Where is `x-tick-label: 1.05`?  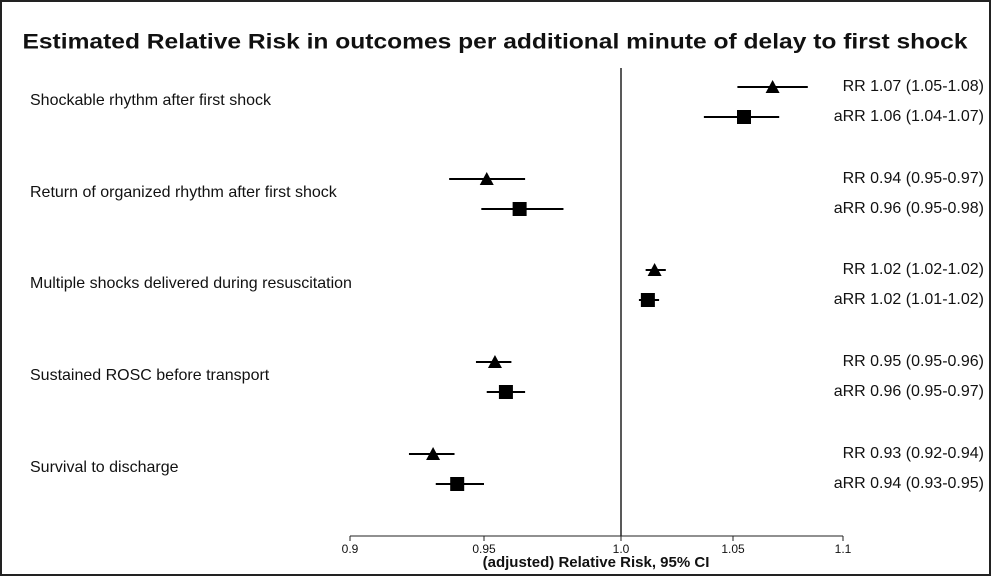 x-tick-label: 1.05 is located at coordinates (733, 549).